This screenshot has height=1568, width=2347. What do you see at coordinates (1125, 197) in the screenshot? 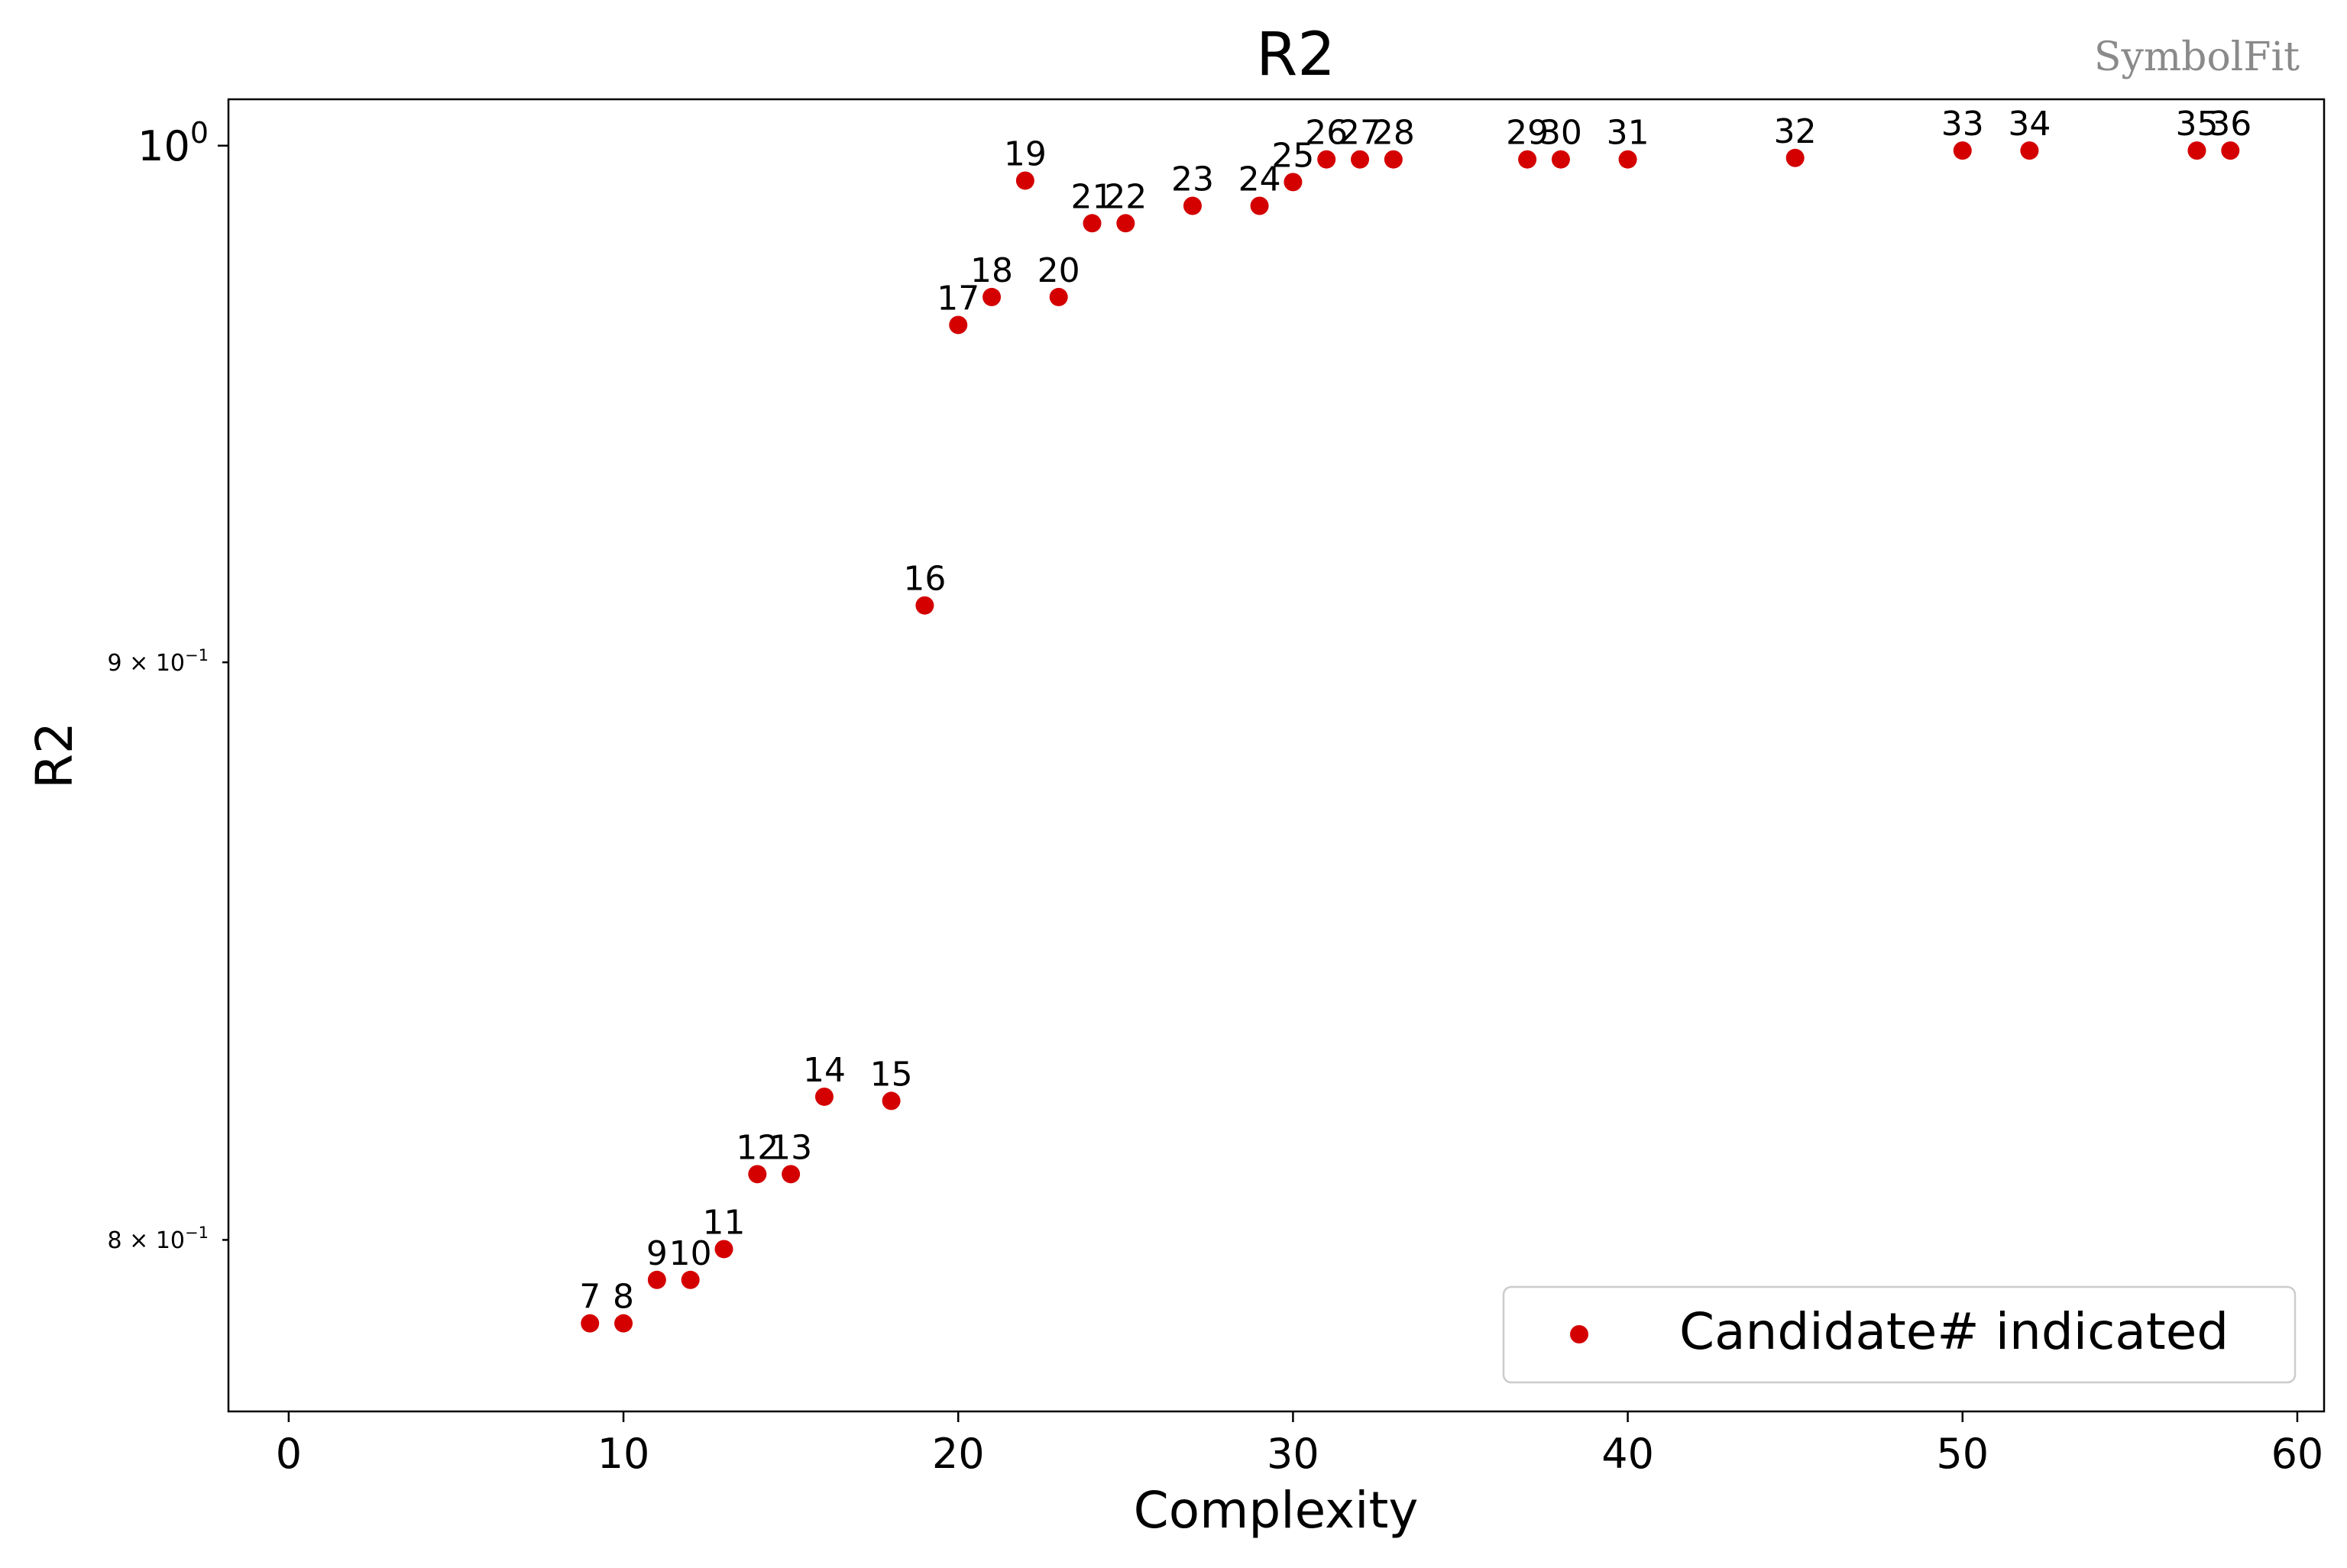
I see `data-label-22: 22` at bounding box center [1125, 197].